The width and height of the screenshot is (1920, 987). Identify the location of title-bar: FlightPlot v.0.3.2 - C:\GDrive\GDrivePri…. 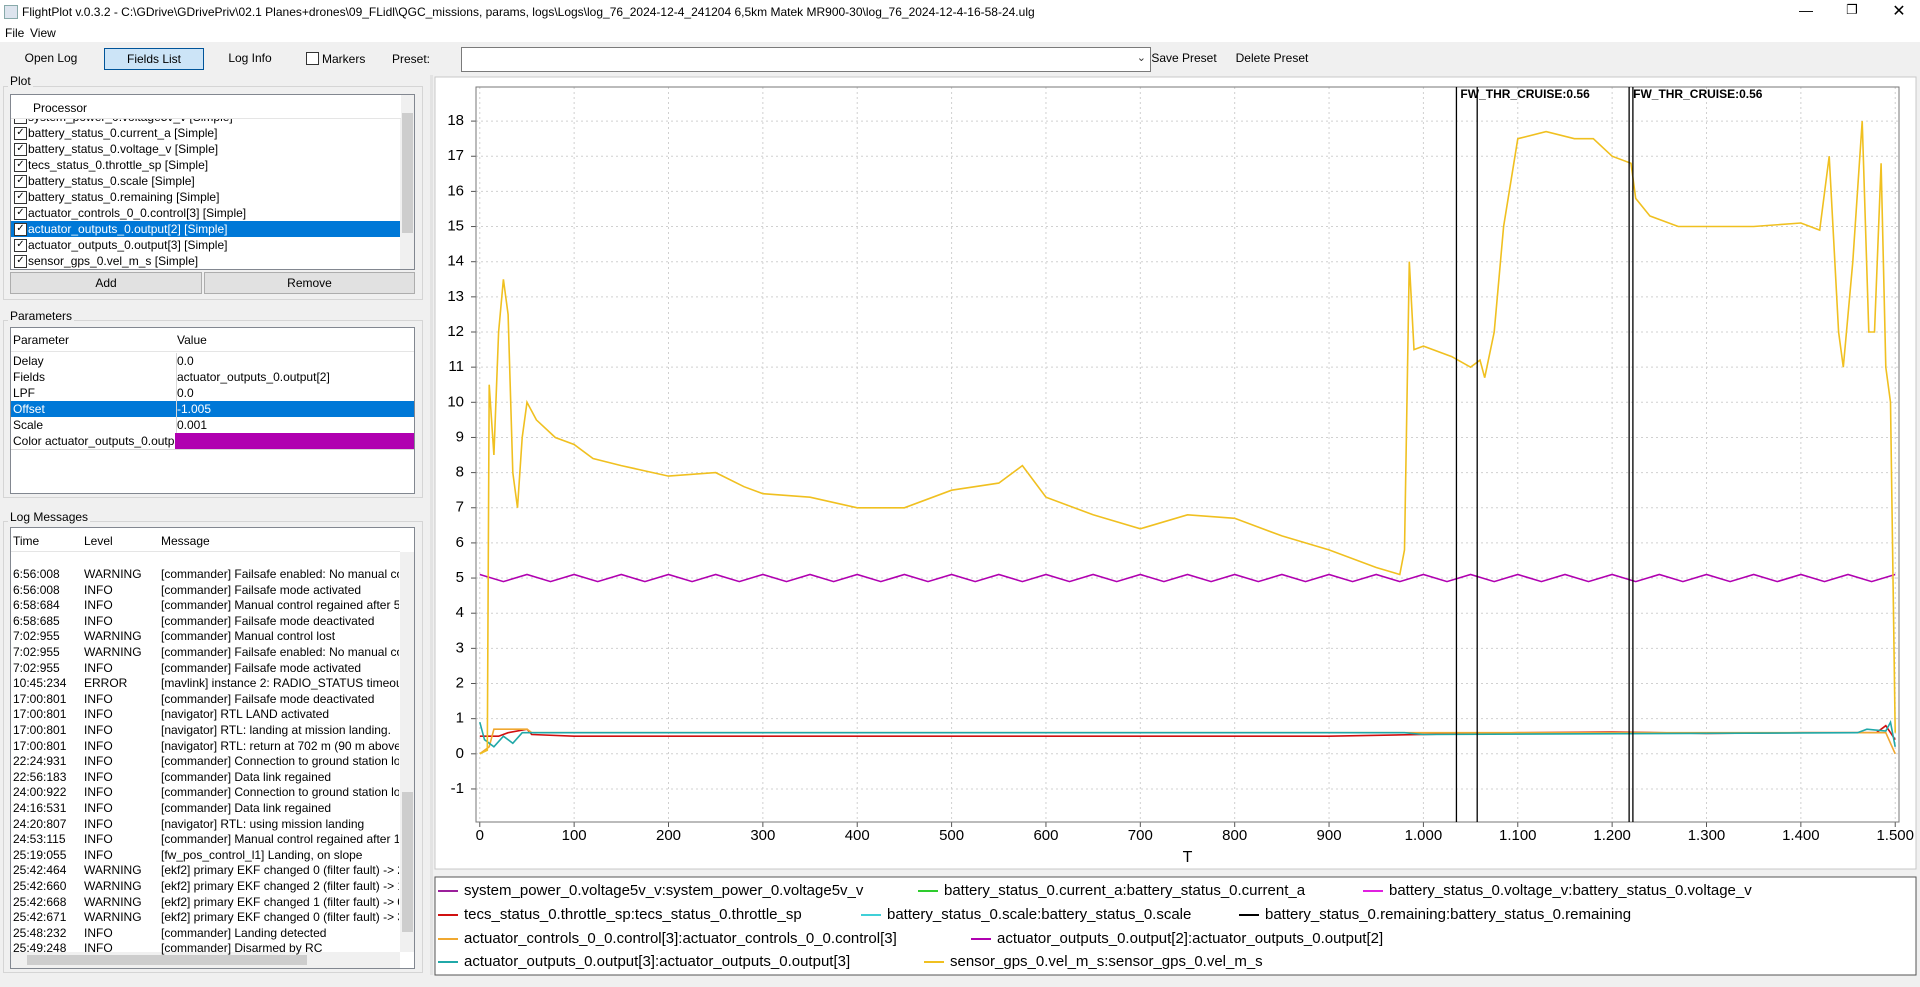
(960, 12).